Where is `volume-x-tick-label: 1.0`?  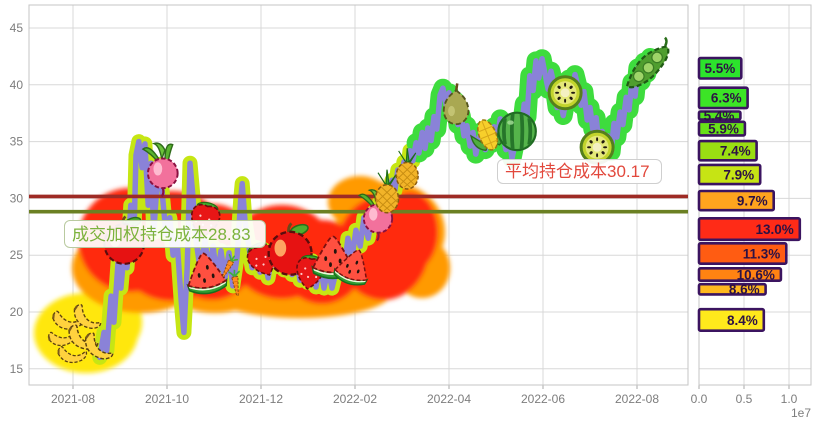
volume-x-tick-label: 1.0 is located at coordinates (789, 399).